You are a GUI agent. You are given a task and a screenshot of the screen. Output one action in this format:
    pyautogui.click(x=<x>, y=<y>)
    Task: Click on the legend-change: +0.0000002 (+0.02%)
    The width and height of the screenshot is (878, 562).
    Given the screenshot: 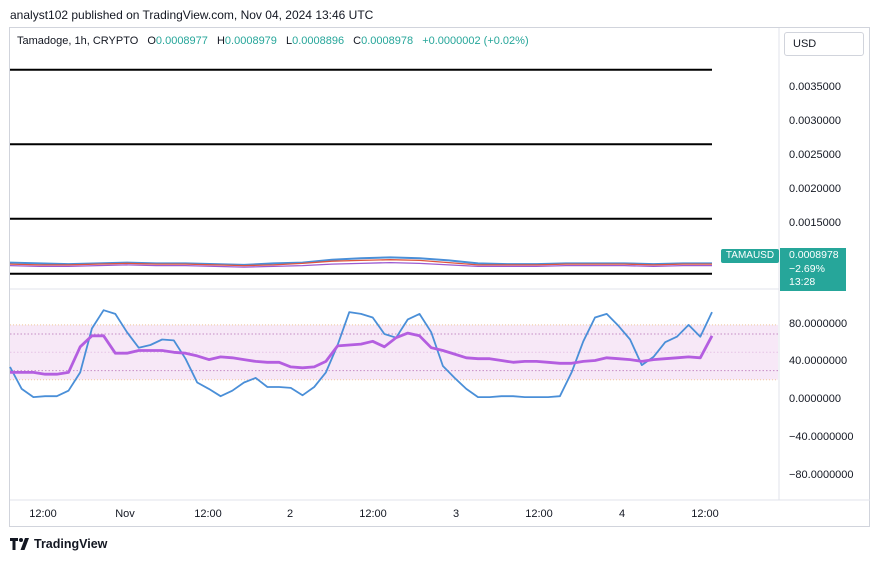 What is the action you would take?
    pyautogui.click(x=475, y=41)
    